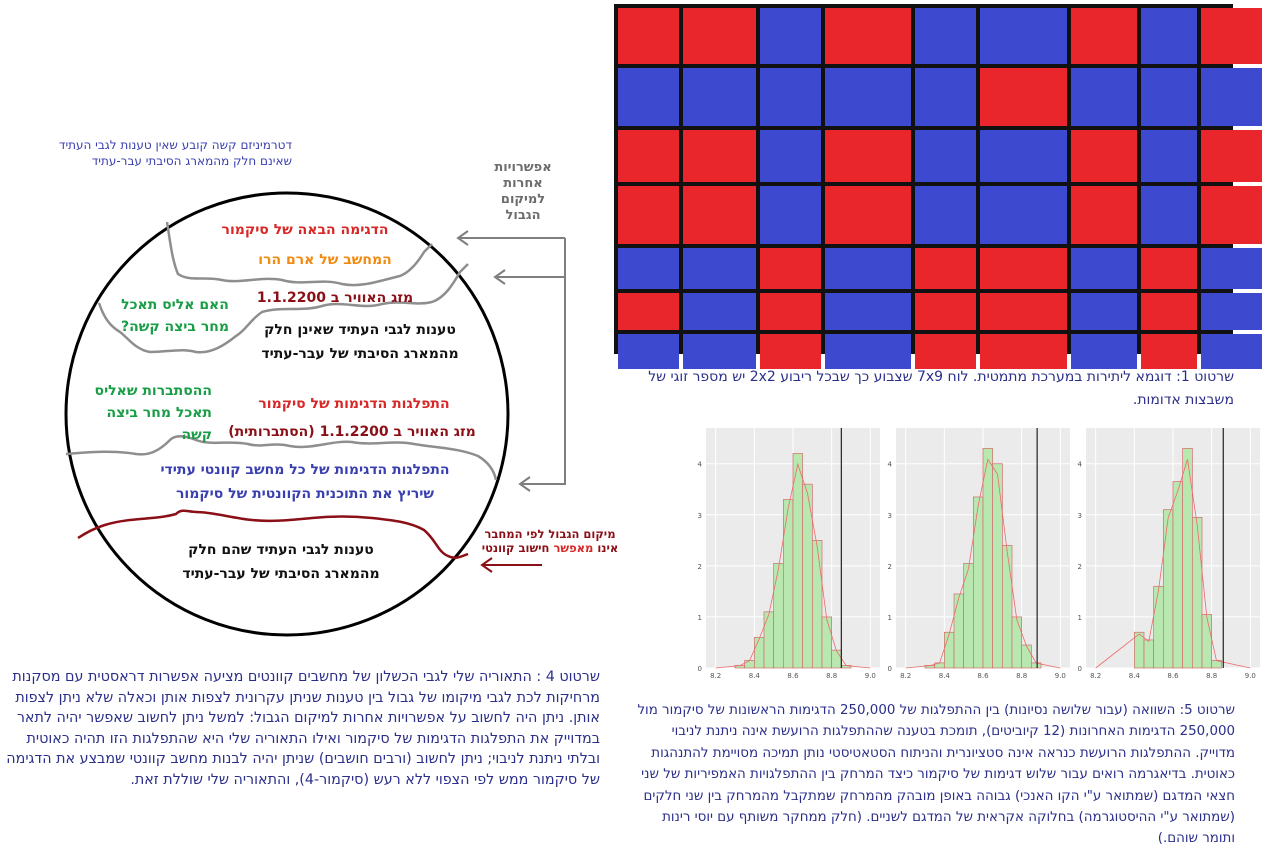  What do you see at coordinates (550, 534) in the screenshot?
I see `author-boundary-line1: מיקום הגבול לפי המחבר` at bounding box center [550, 534].